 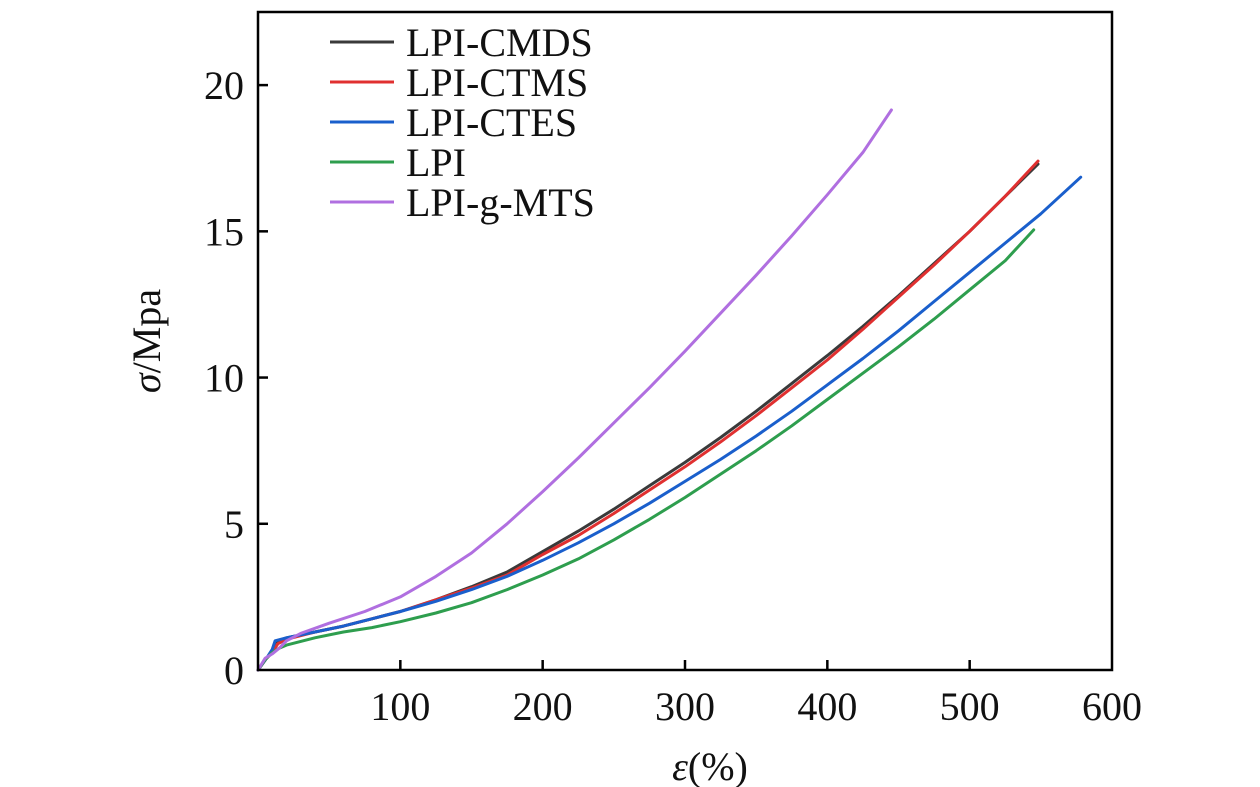 What do you see at coordinates (234, 670) in the screenshot?
I see `y-tick-label: 0` at bounding box center [234, 670].